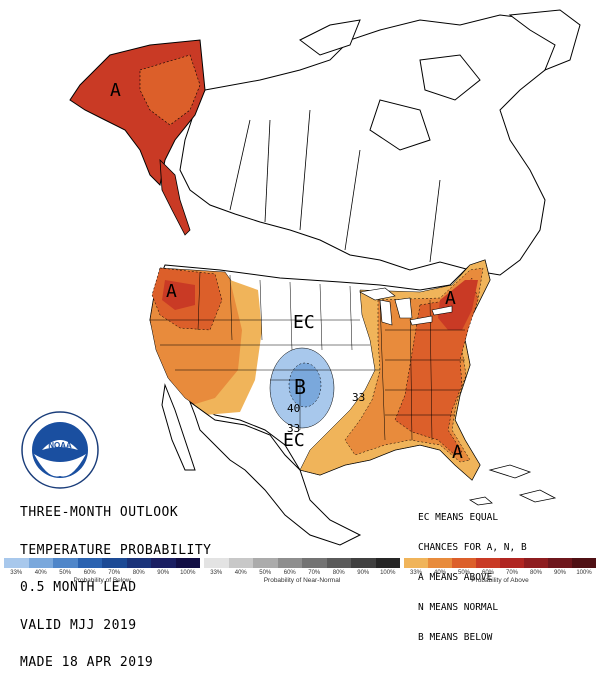 Image resolution: width=600 pixels, height=682 pixels. What do you see at coordinates (300, 387) in the screenshot?
I see `below-label: B` at bounding box center [300, 387].